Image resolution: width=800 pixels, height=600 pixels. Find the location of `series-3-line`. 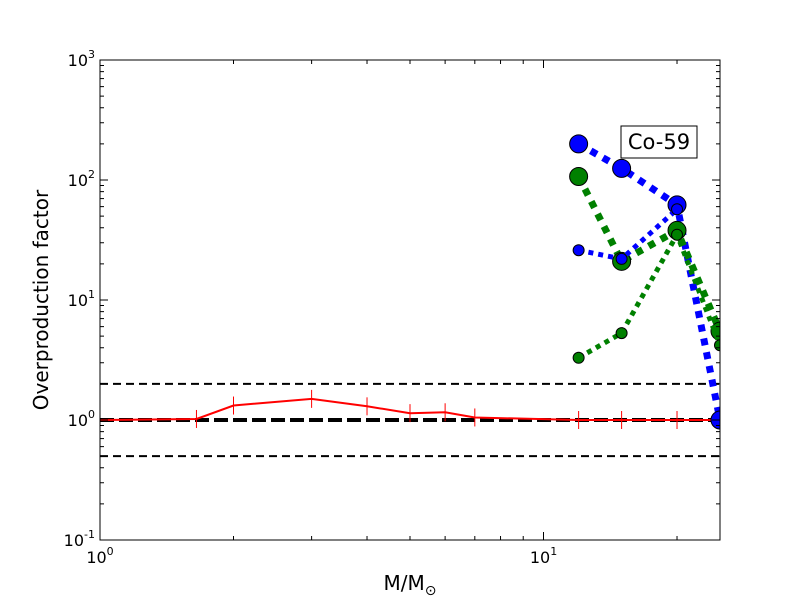

series-3-line is located at coordinates (628, 234).